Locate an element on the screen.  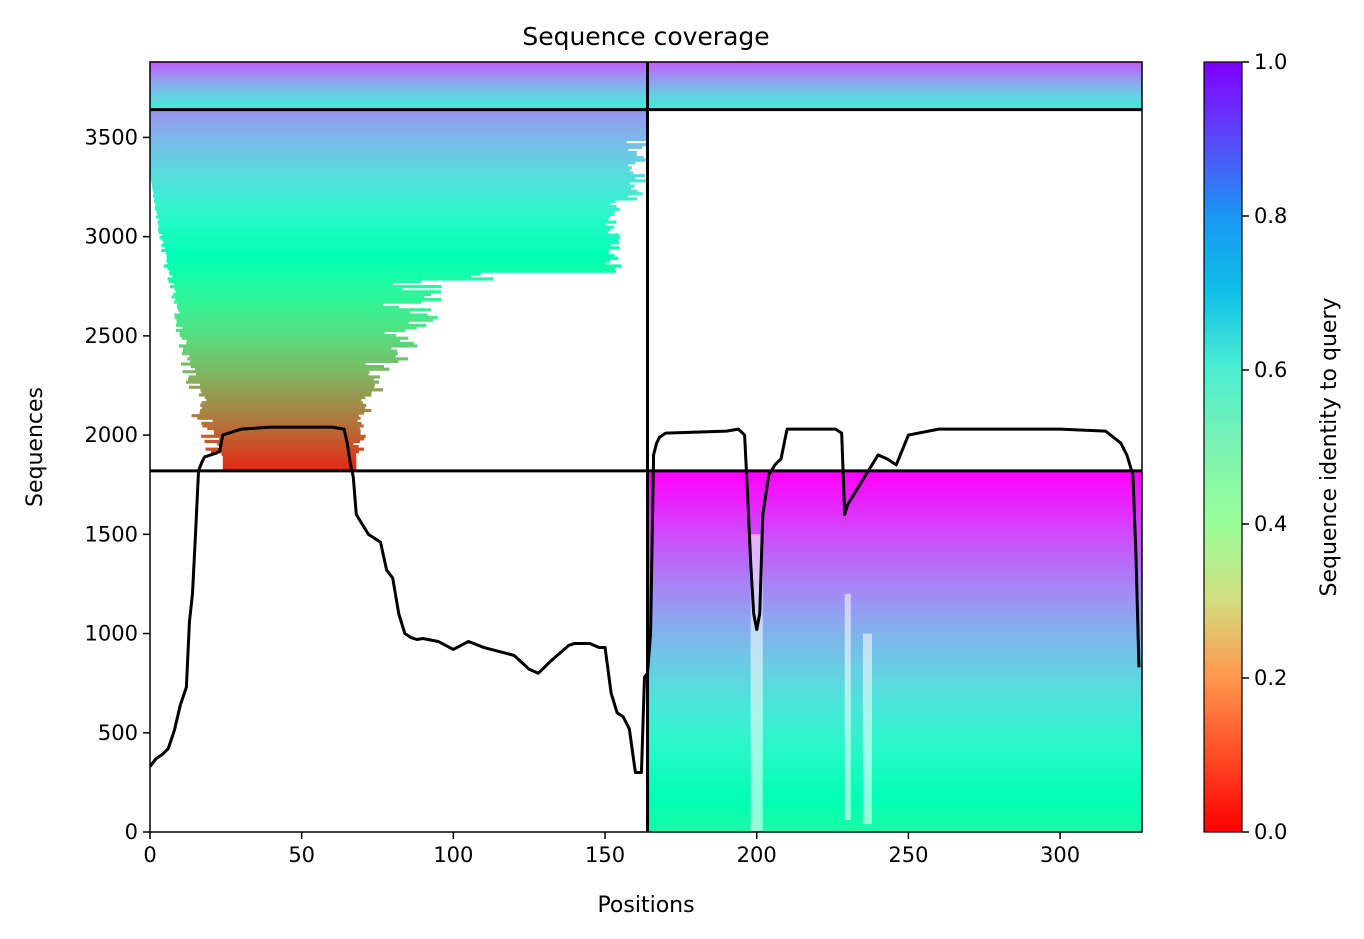
heatmap-block-unpaired-chain-a is located at coordinates (399, 290).